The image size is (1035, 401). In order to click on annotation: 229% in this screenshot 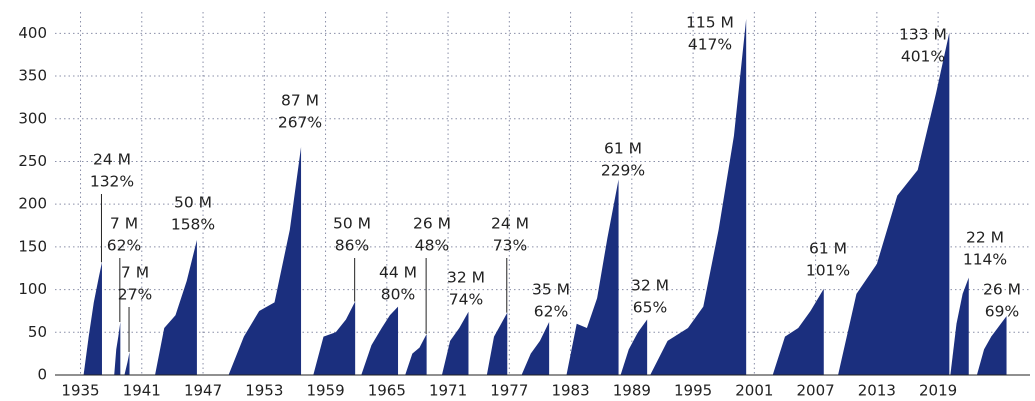, I will do `click(623, 171)`.